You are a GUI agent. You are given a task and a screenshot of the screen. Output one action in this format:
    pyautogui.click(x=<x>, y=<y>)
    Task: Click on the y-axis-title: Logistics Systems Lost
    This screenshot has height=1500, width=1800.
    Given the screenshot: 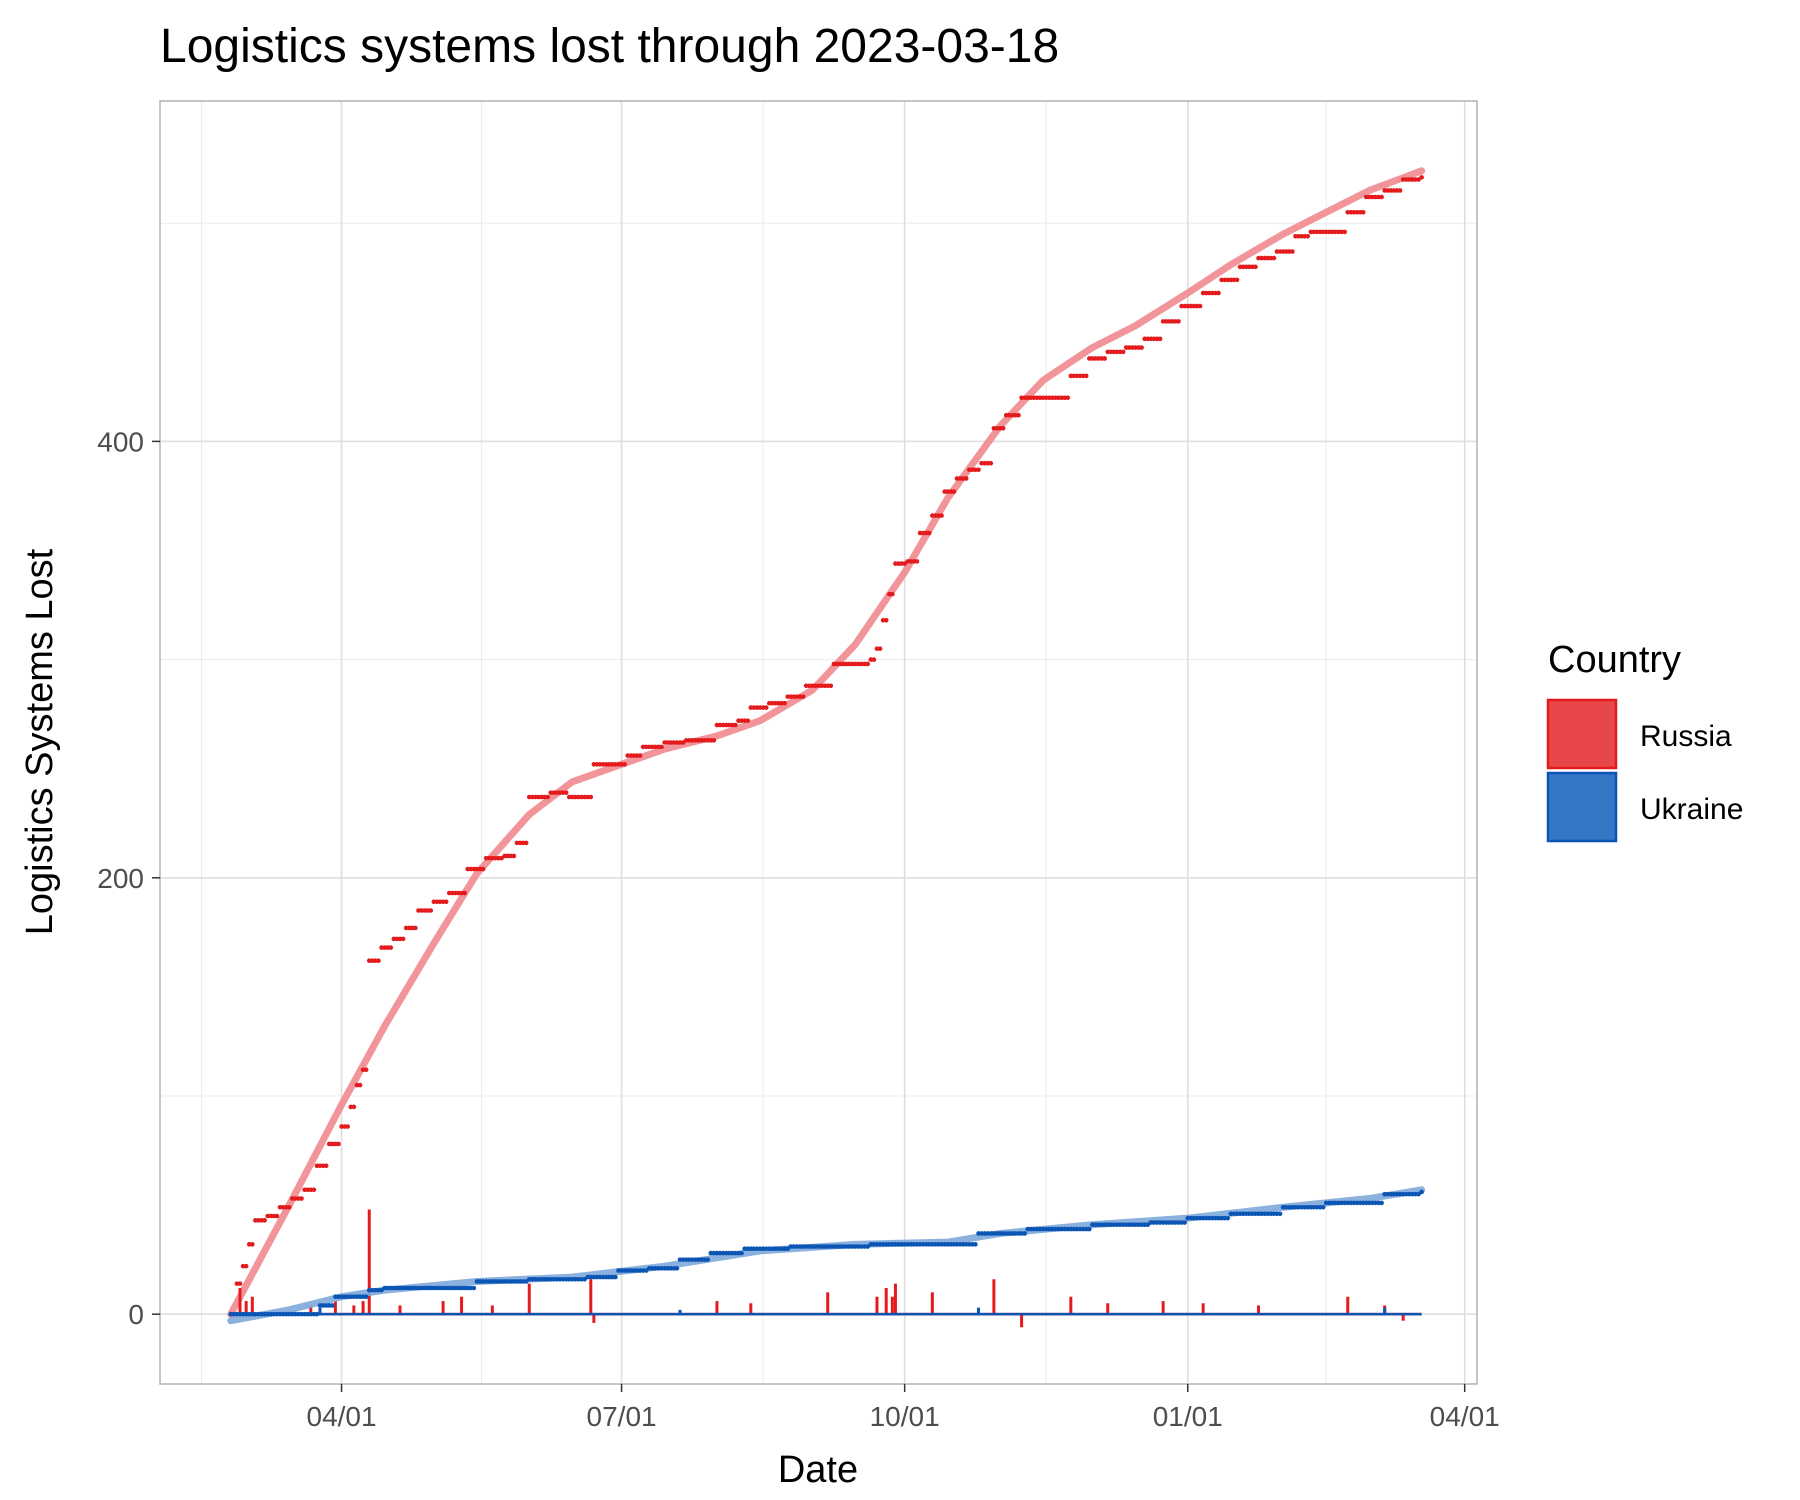 What is the action you would take?
    pyautogui.click(x=40, y=741)
    